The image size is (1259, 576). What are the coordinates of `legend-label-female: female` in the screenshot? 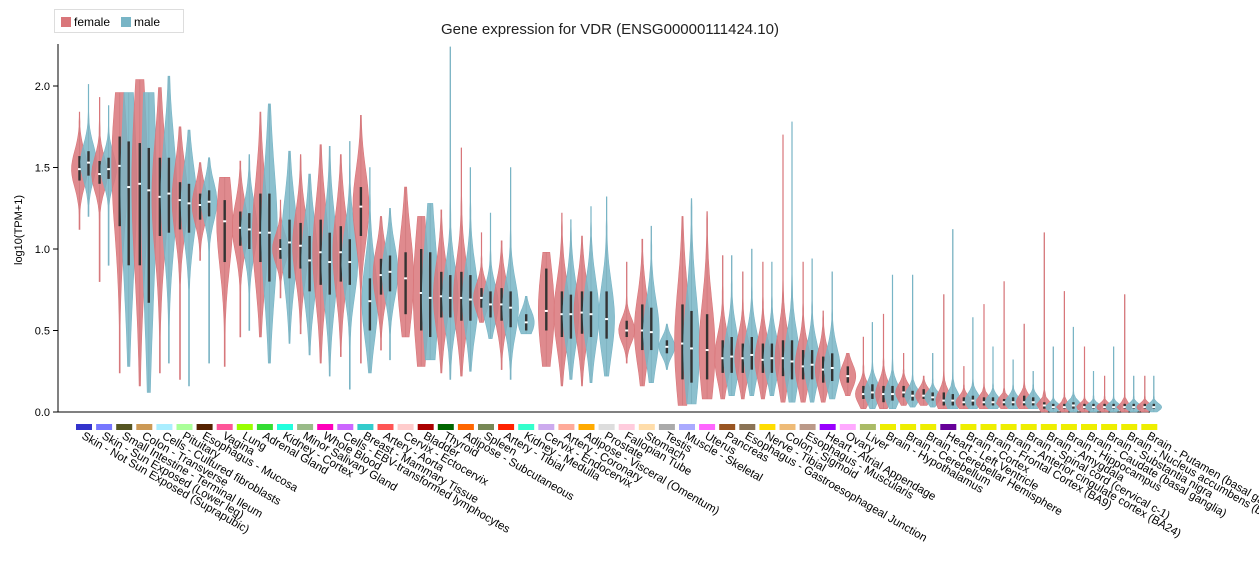 It's located at (92, 22).